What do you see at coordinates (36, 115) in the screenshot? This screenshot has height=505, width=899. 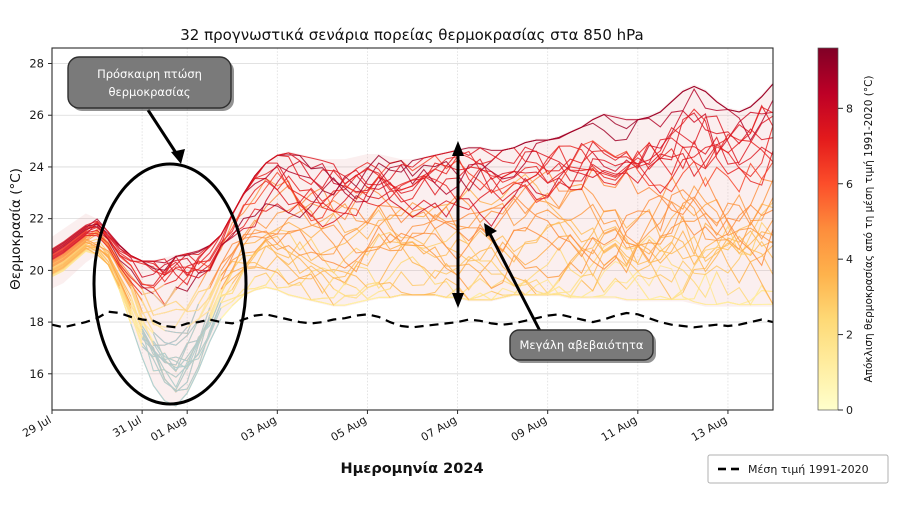 I see `y-tick-label: 26` at bounding box center [36, 115].